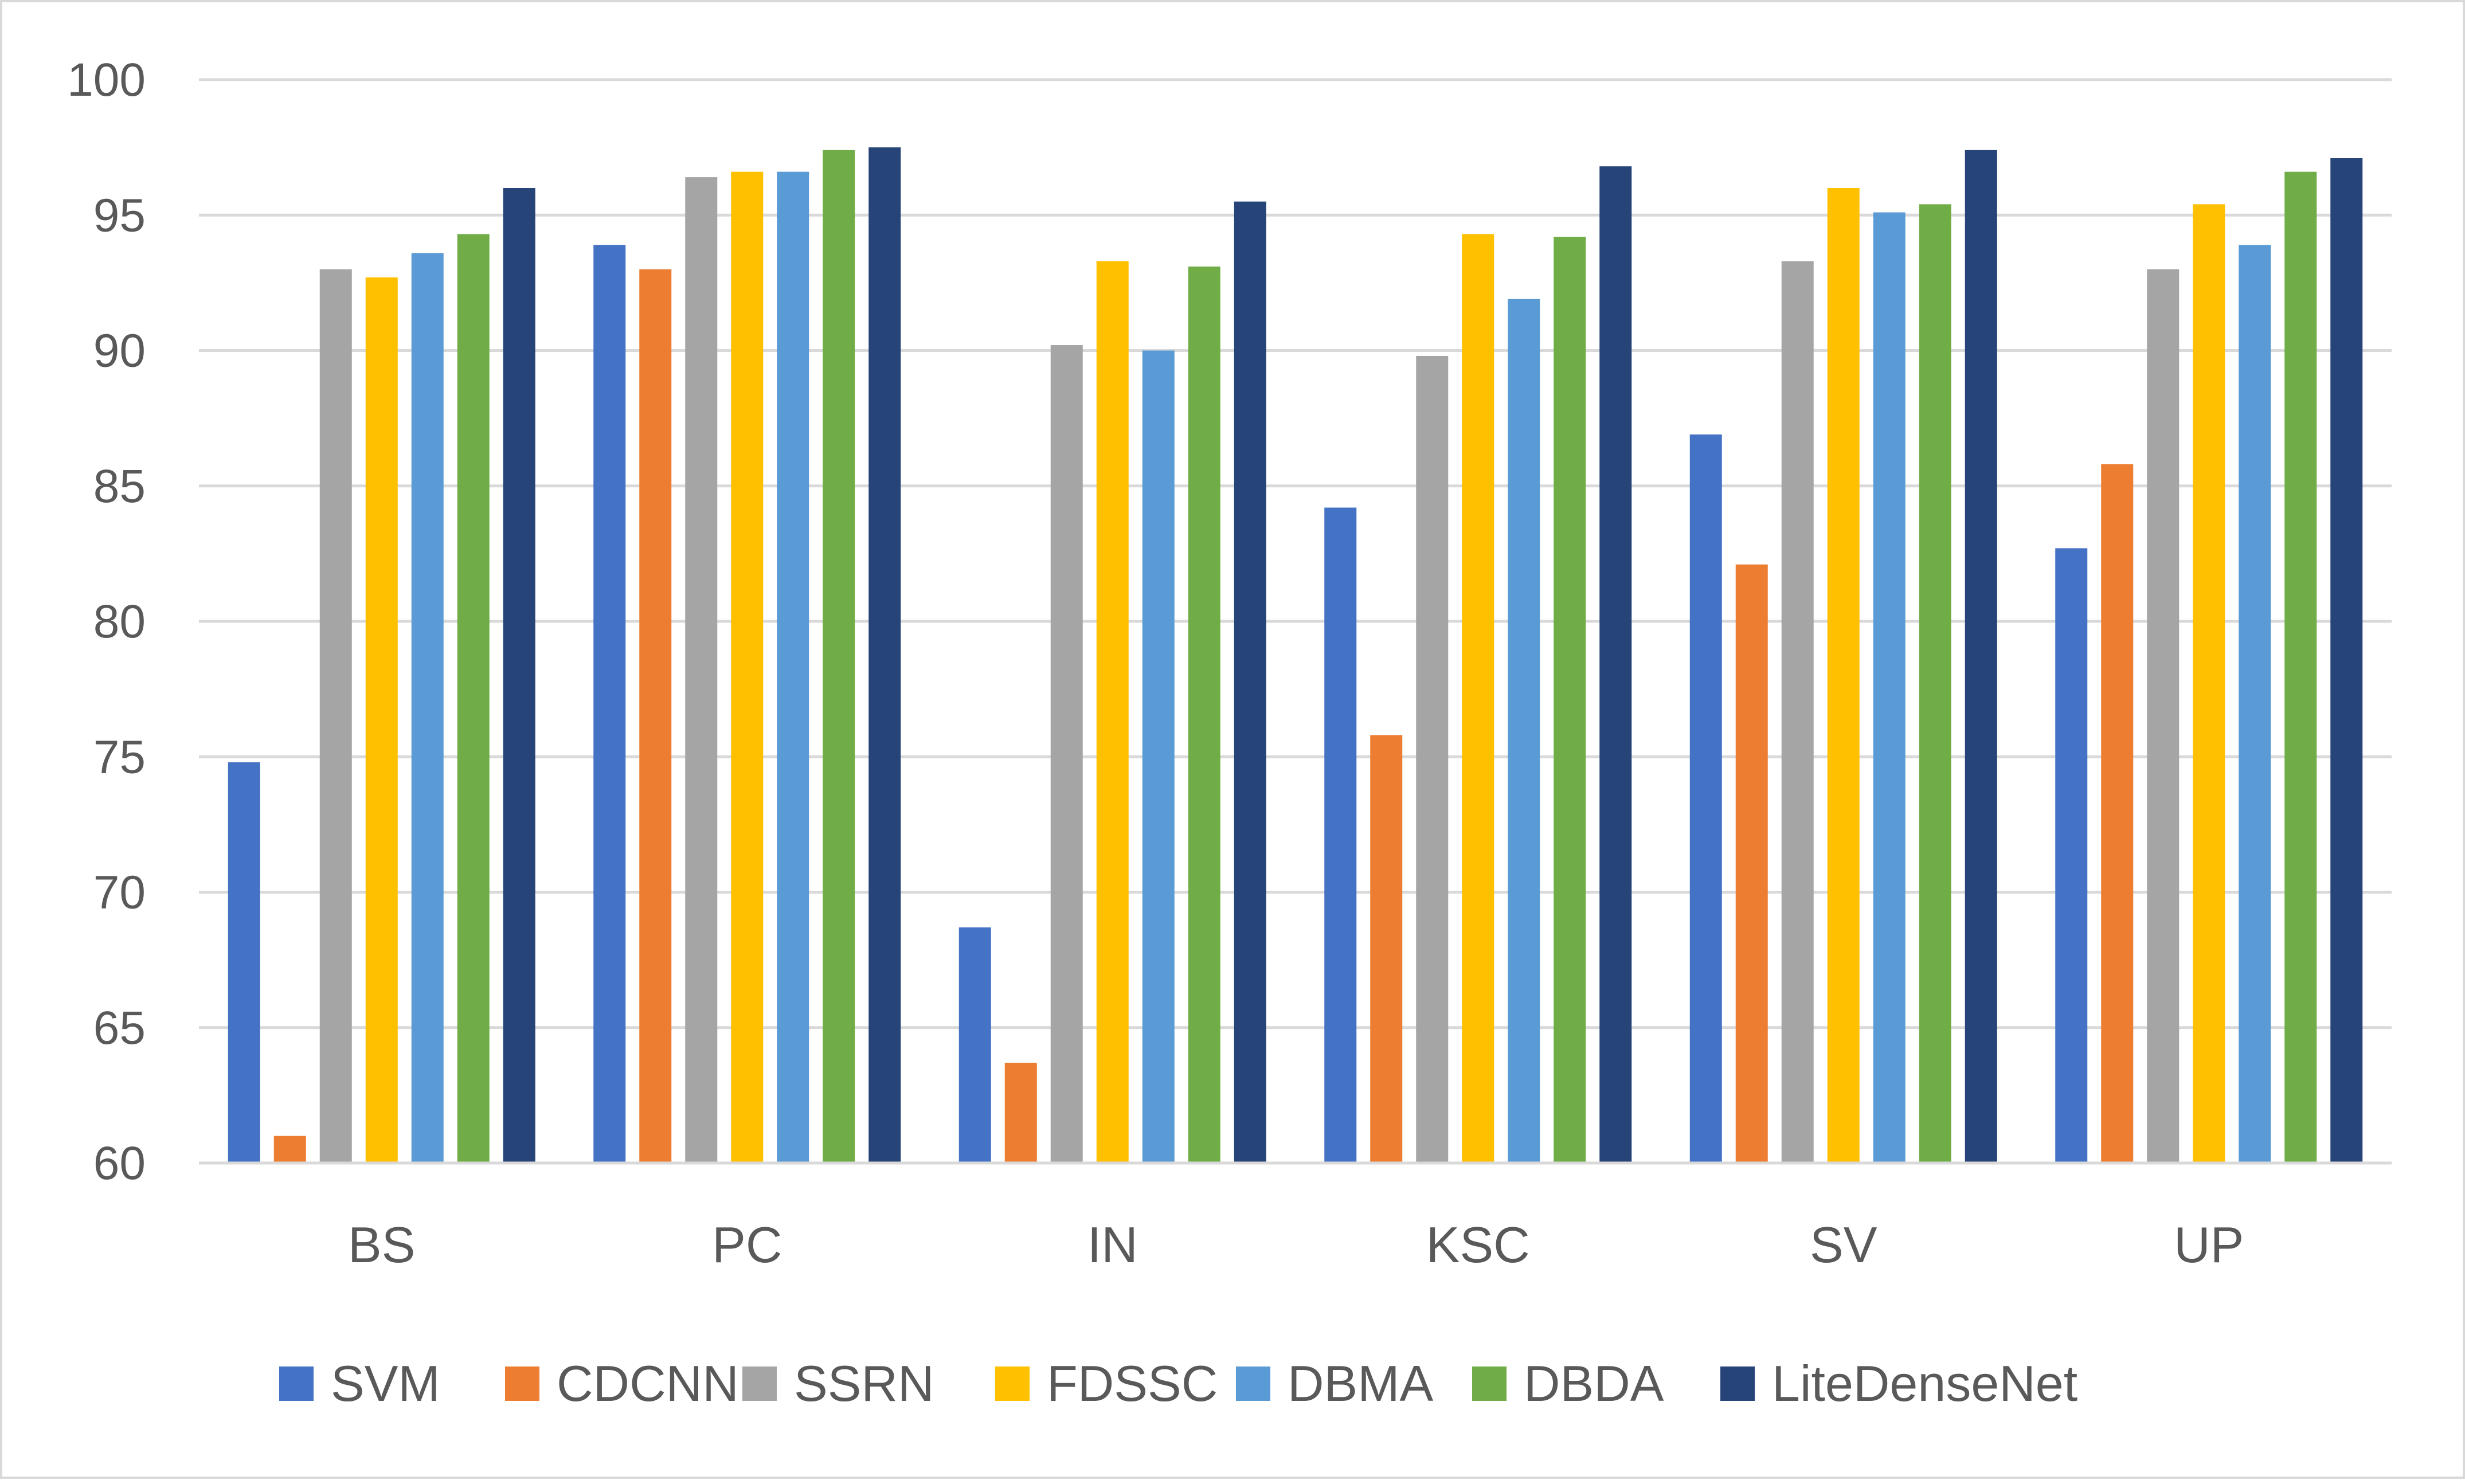  I want to click on bar-fdssc-up, so click(2209, 684).